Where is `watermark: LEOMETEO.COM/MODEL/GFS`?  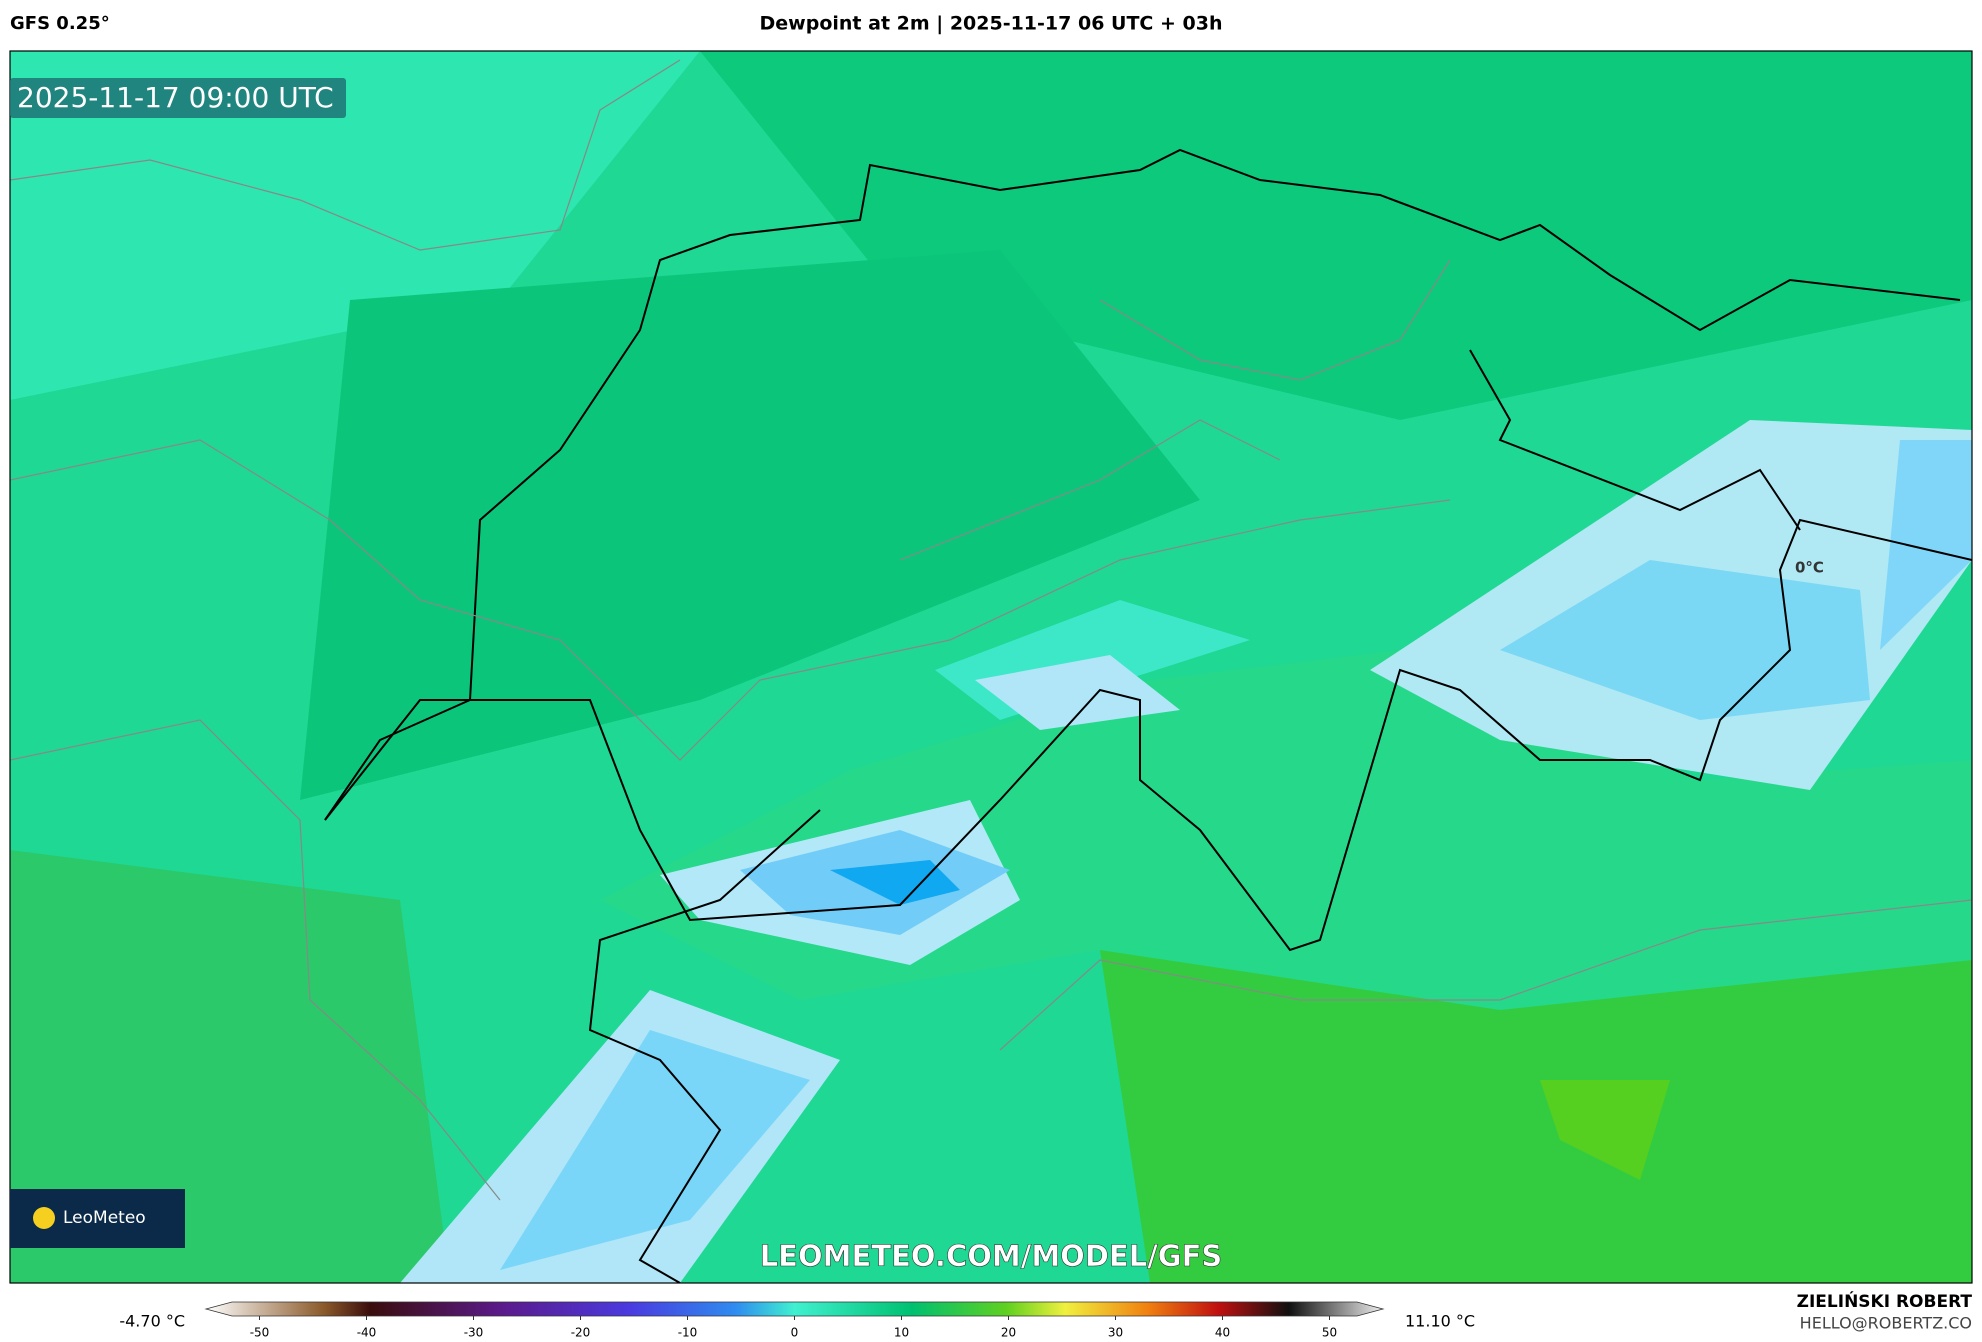
watermark: LEOMETEO.COM/MODEL/GFS is located at coordinates (991, 1256).